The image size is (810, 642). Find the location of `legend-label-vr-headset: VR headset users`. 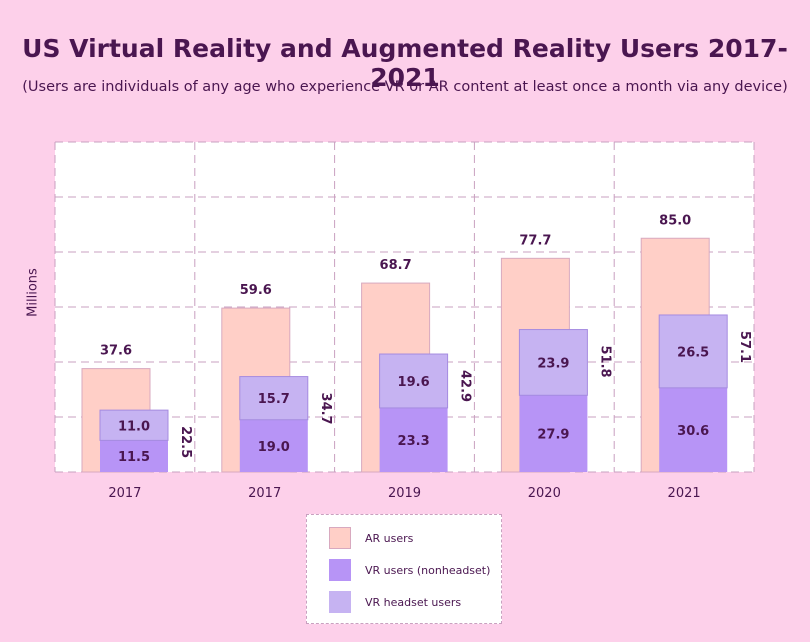

legend-label-vr-headset: VR headset users is located at coordinates (413, 602).